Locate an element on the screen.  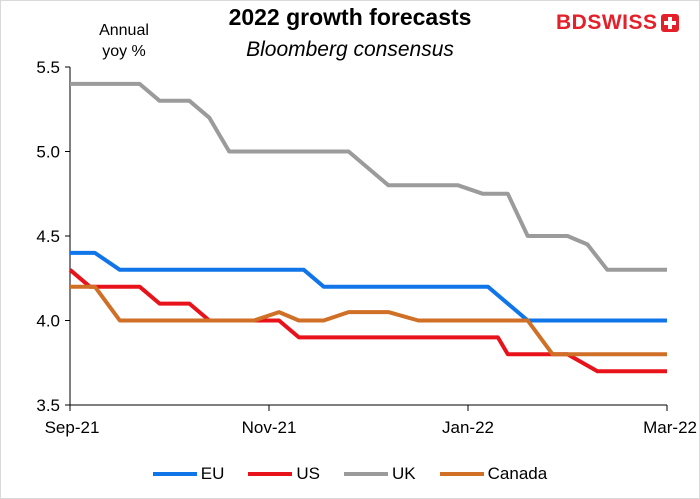
y-tick-label: 4.0 is located at coordinates (48, 321).